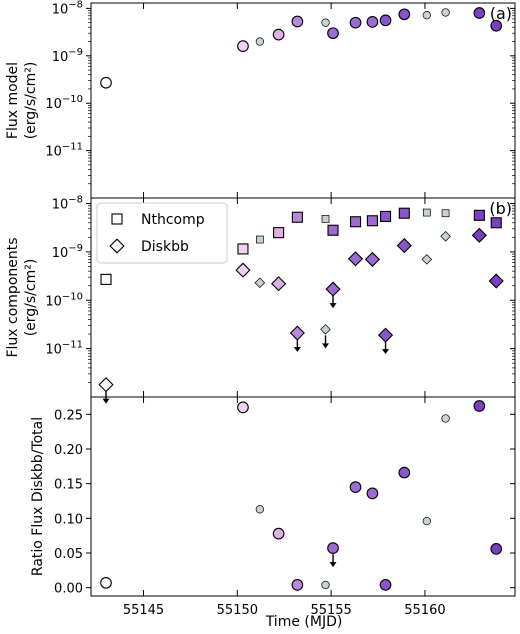 This screenshot has height=634, width=520. Describe the element at coordinates (64, 151) in the screenshot. I see `y-tick-label: 10⁻¹¹` at that location.